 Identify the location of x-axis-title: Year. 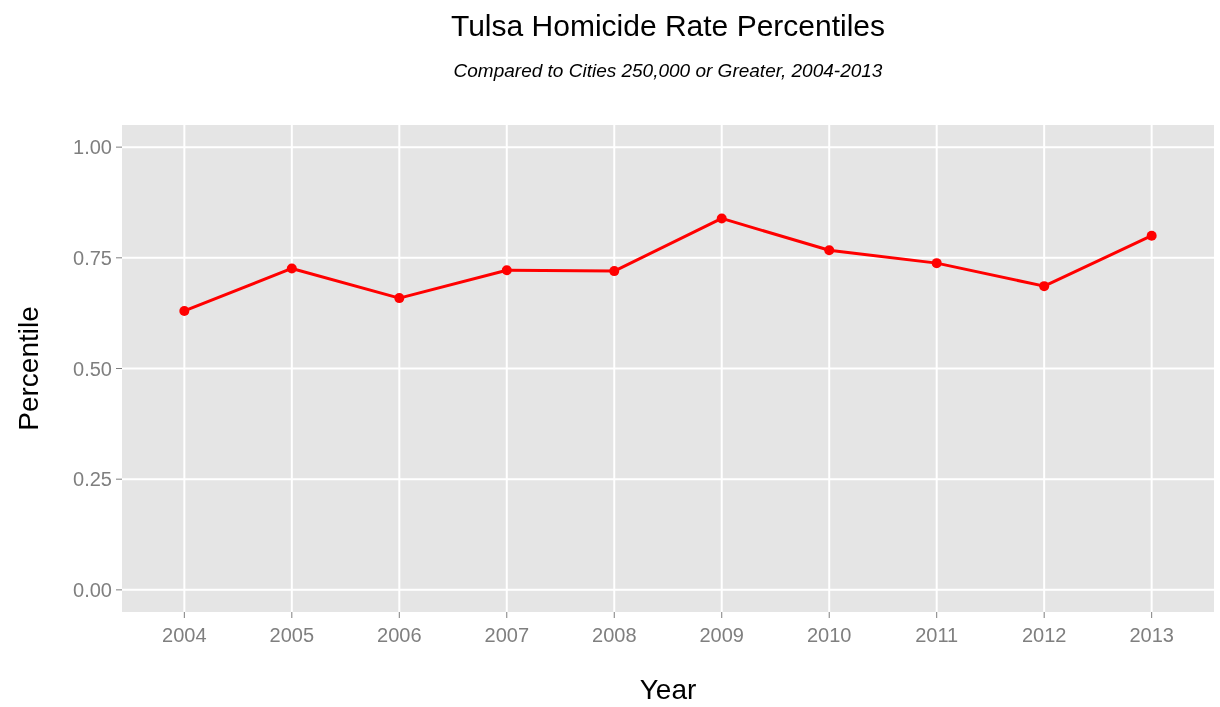
(668, 689).